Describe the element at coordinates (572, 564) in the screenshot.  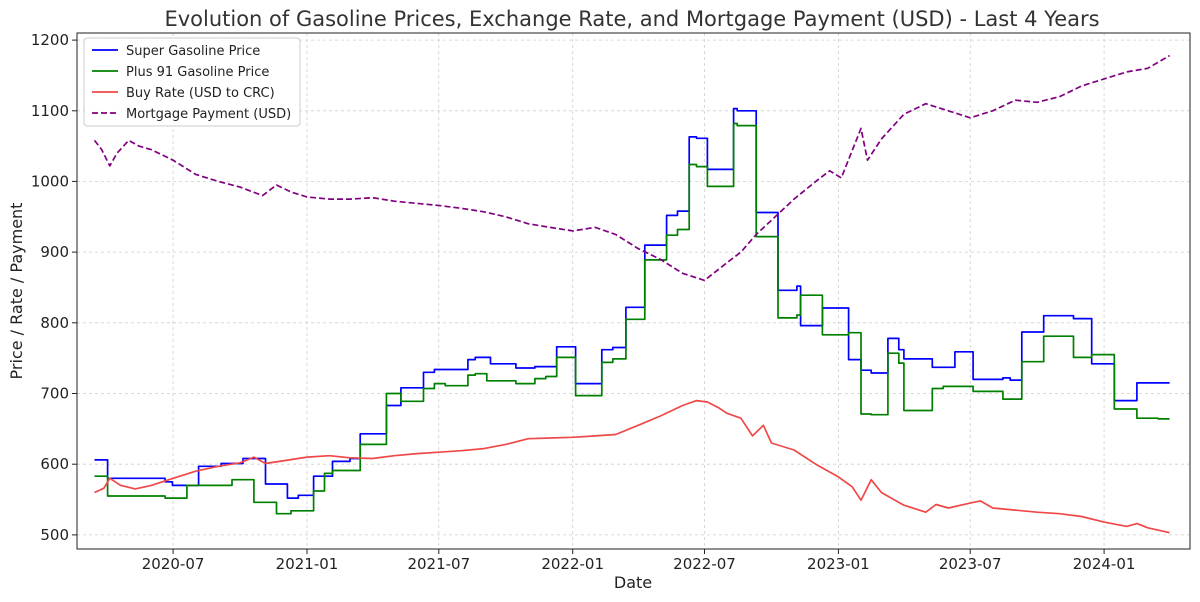
I see `x-tick-label: 2022-01` at that location.